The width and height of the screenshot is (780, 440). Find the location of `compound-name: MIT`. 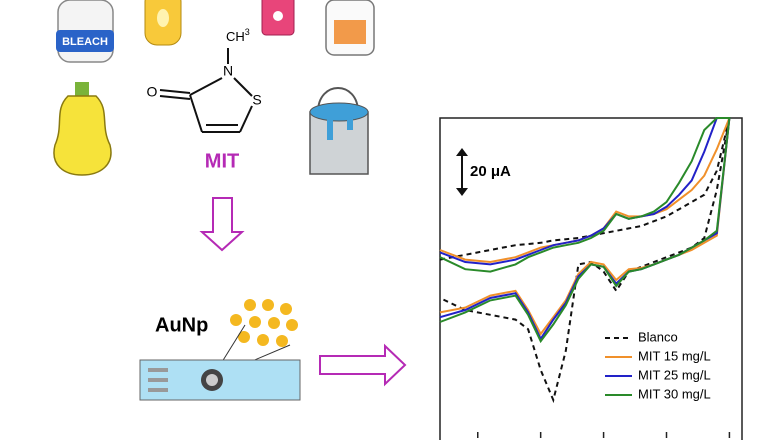

compound-name: MIT is located at coordinates (222, 161).